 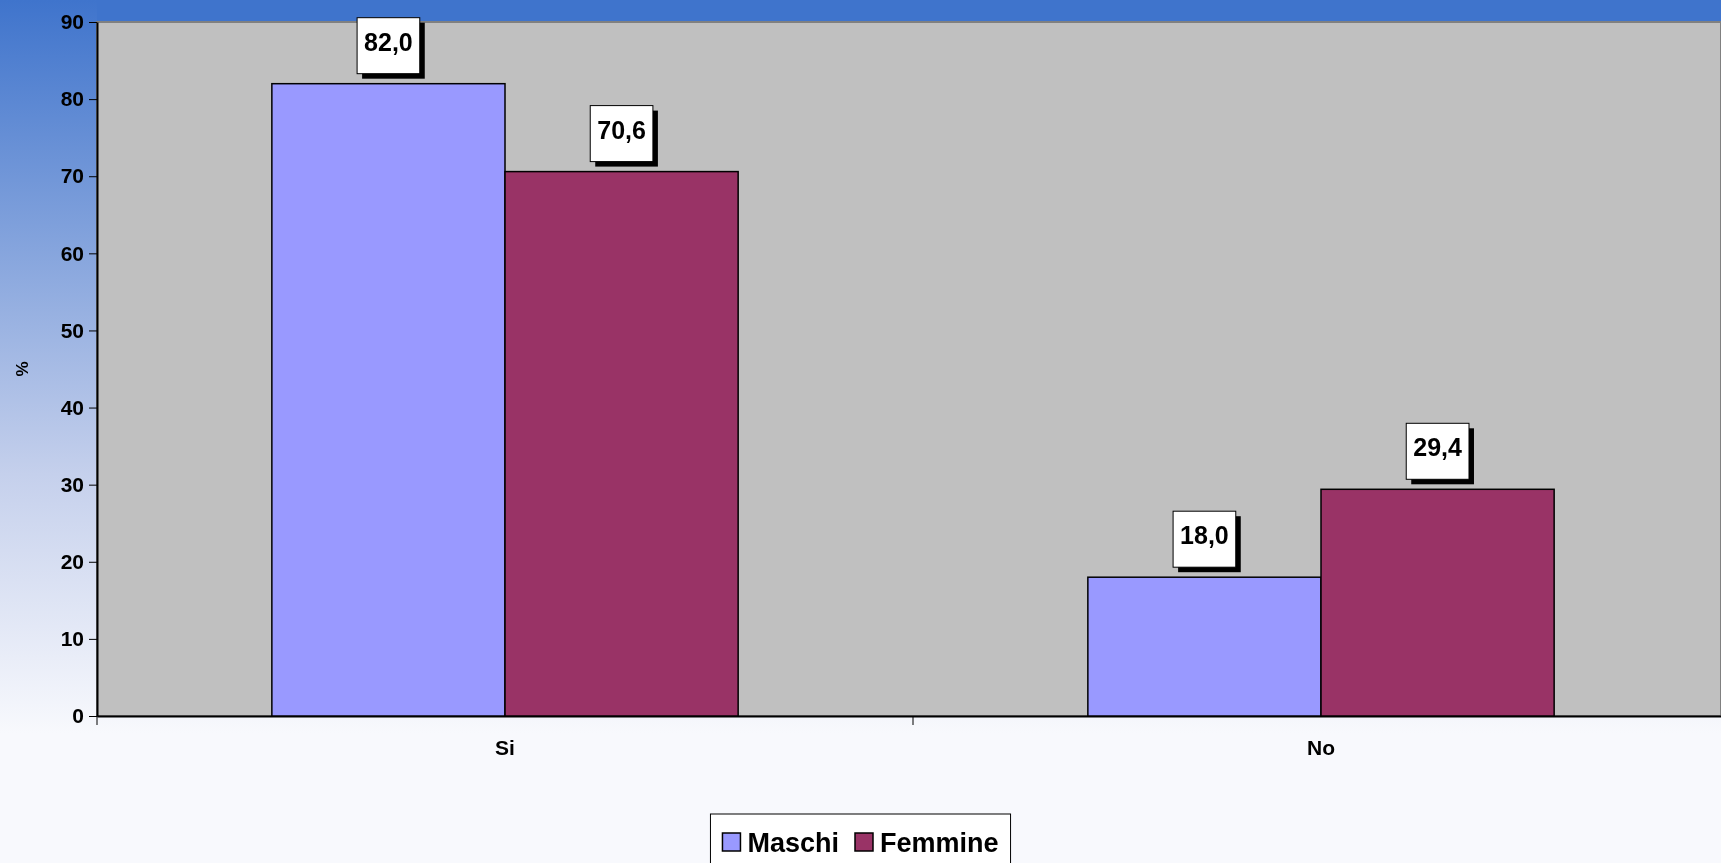 What do you see at coordinates (72, 561) in the screenshot?
I see `y-tick-label: 20` at bounding box center [72, 561].